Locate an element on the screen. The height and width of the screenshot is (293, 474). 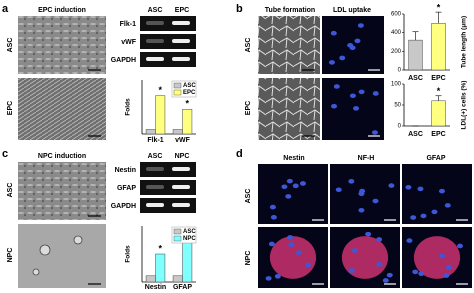
x-tick-label: vWF is located at coordinates (183, 140).